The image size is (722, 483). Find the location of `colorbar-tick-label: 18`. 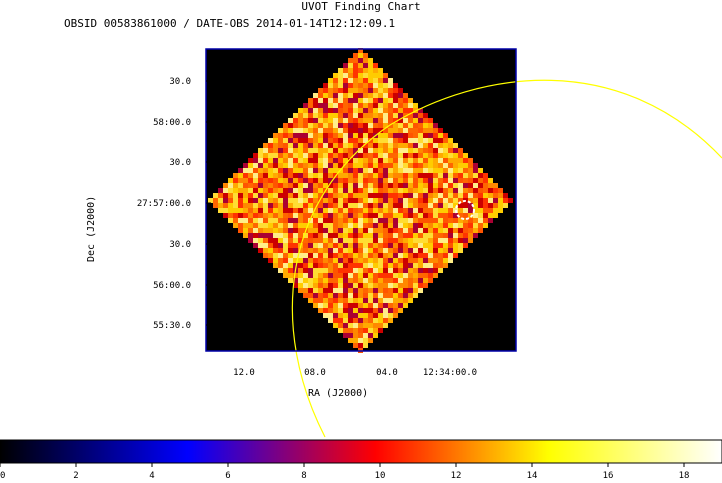

colorbar-tick-label: 18 is located at coordinates (684, 476).